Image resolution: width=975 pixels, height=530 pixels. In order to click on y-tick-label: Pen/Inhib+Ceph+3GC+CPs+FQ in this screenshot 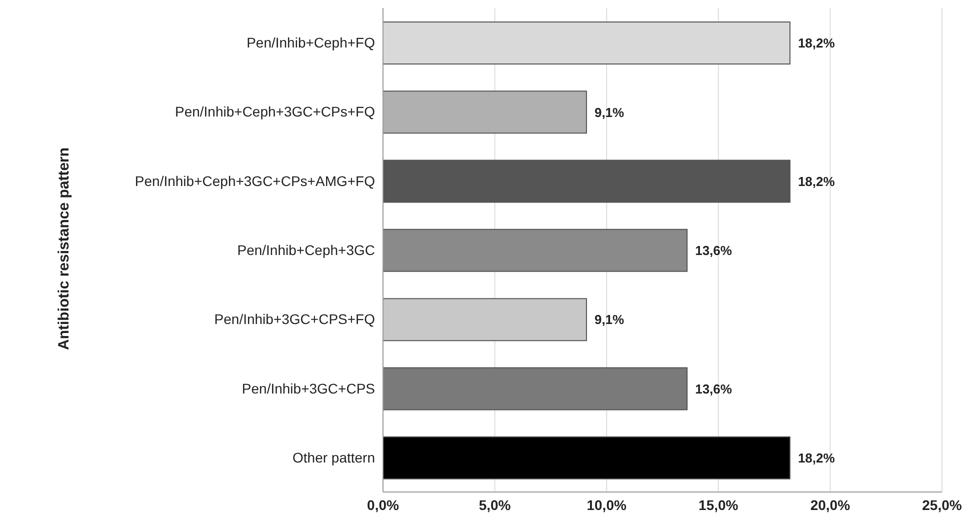, I will do `click(275, 112)`.